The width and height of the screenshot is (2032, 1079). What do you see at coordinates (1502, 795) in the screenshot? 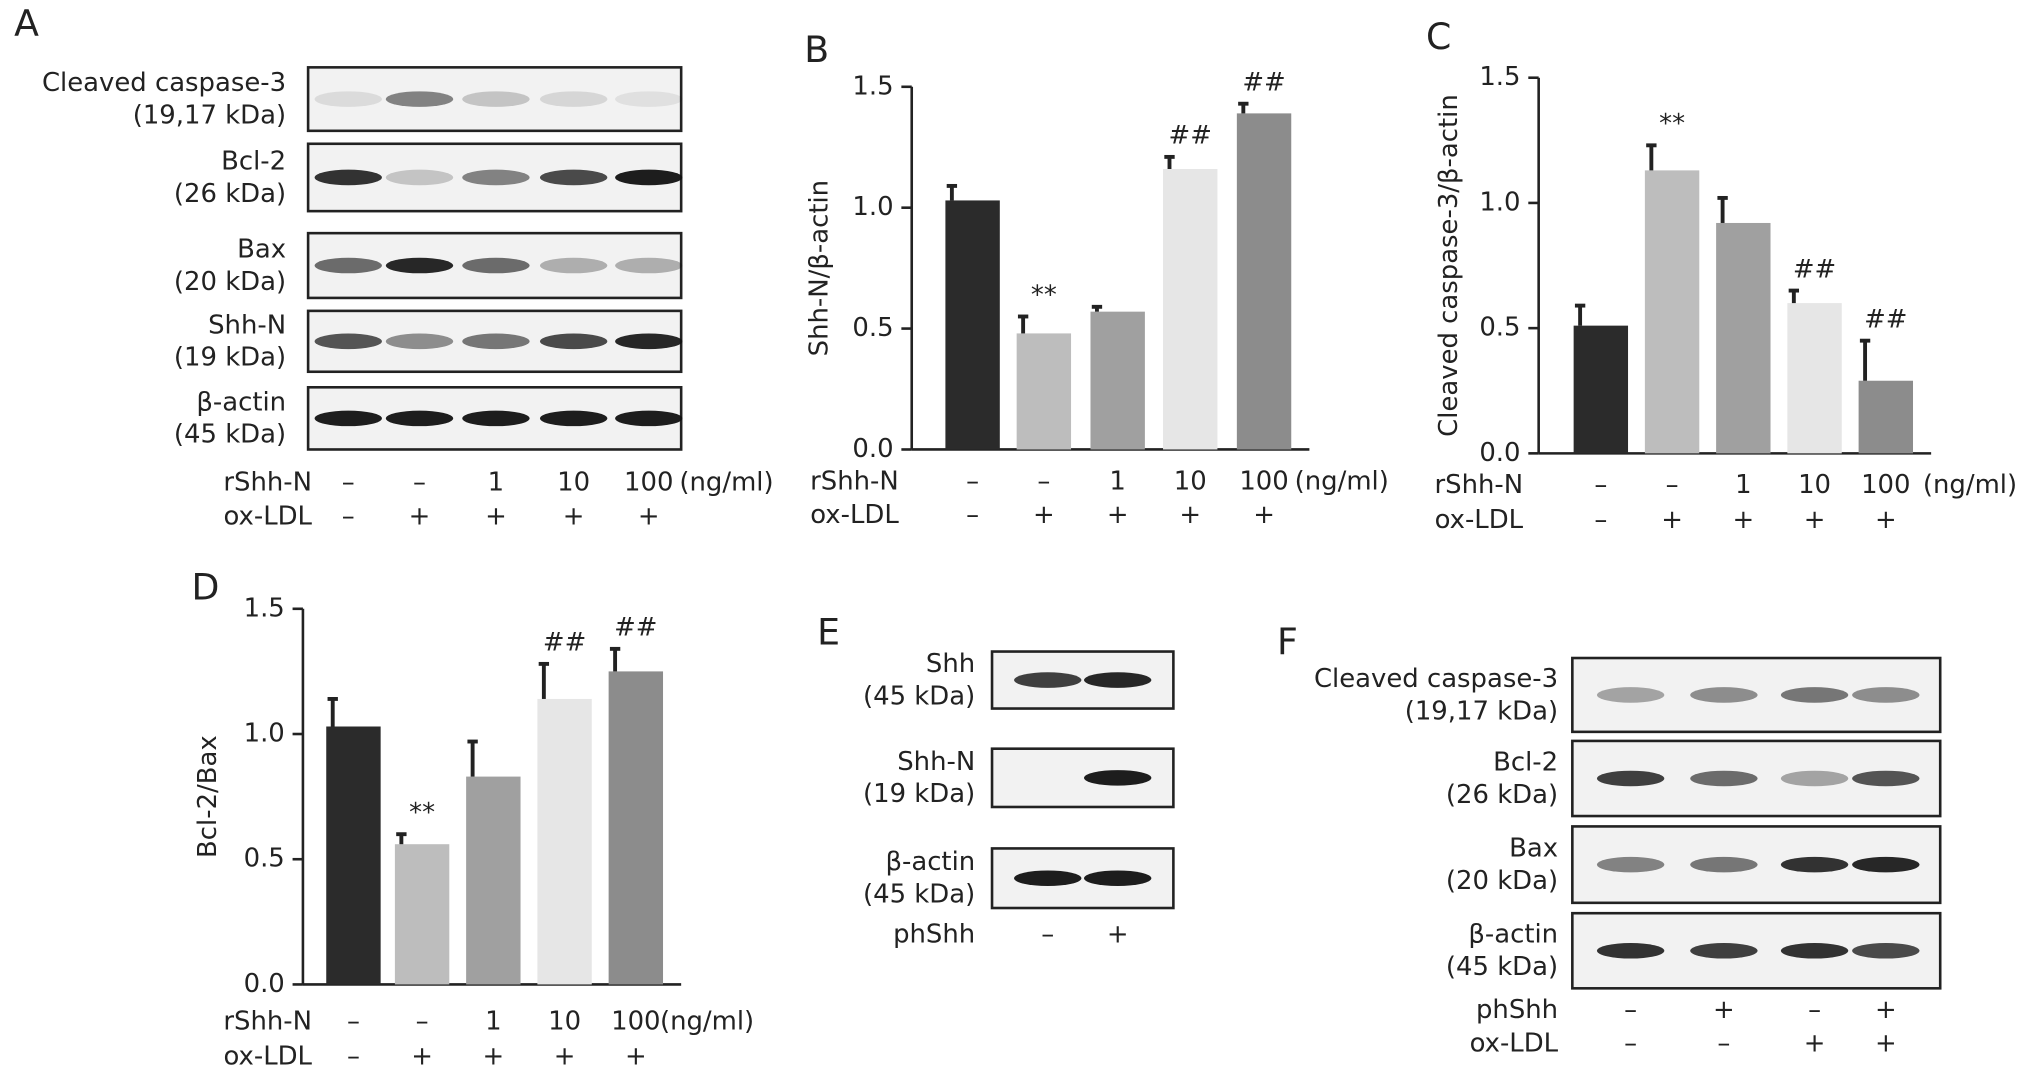
I see `size-label: (26 kDa)` at bounding box center [1502, 795].